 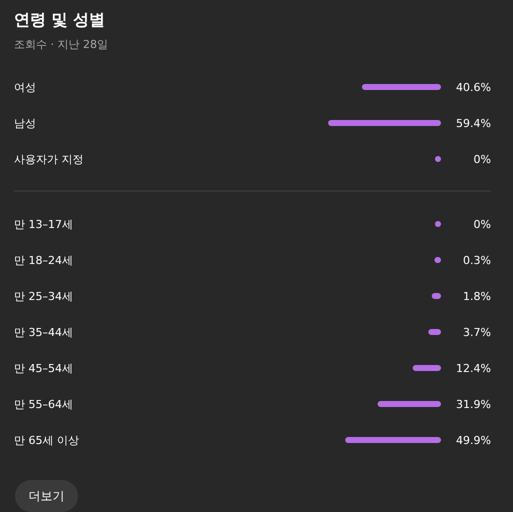 I want to click on text: 연령 및 성별, so click(x=60, y=19).